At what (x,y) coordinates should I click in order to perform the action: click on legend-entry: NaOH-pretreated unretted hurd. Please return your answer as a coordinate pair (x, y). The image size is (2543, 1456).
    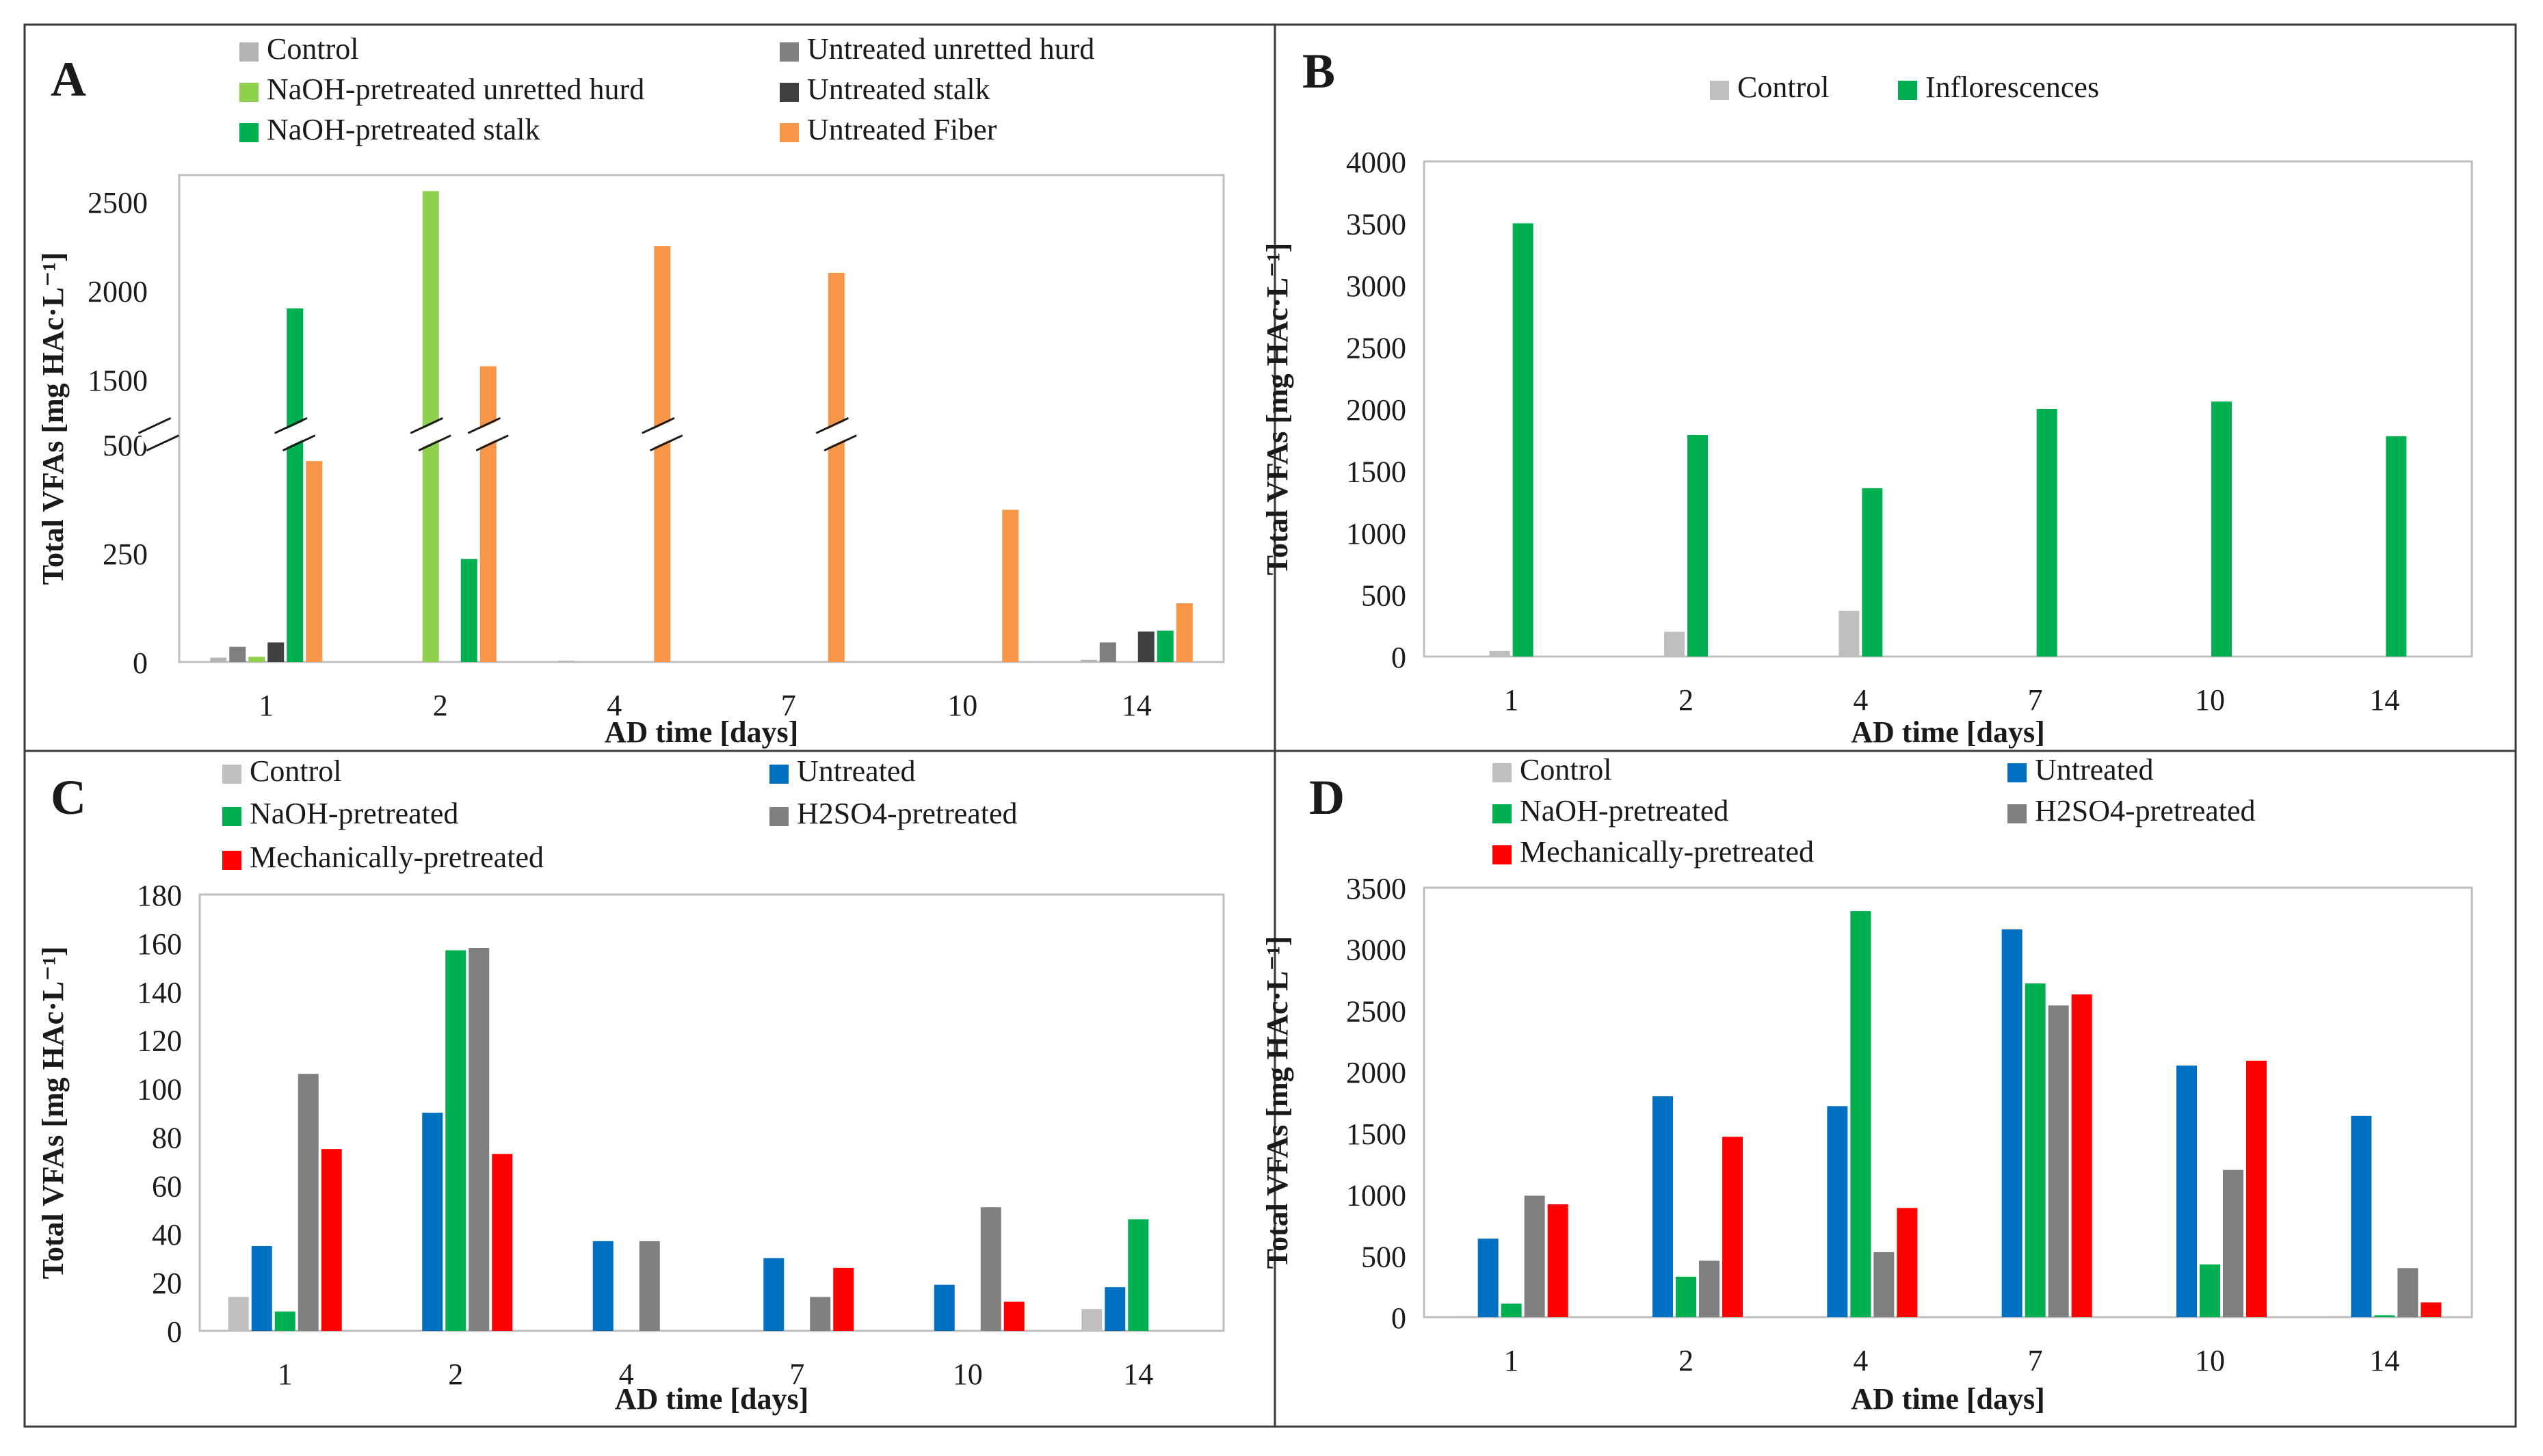
    Looking at the image, I should click on (455, 89).